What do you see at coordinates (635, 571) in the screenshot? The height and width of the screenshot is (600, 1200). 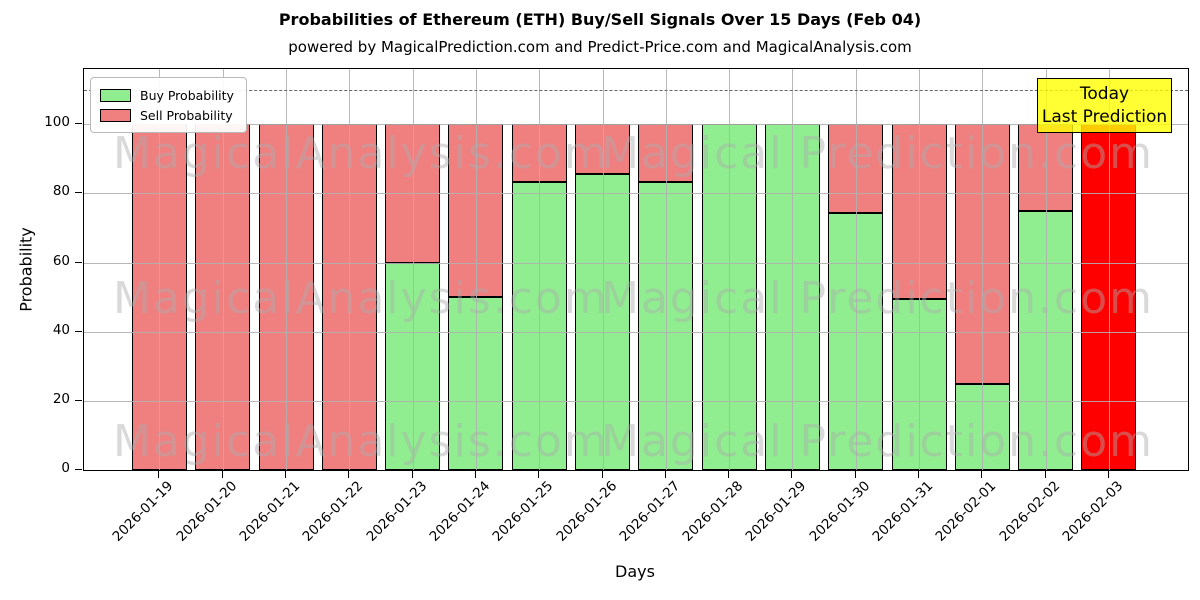 I see `x-axis-label: Days` at bounding box center [635, 571].